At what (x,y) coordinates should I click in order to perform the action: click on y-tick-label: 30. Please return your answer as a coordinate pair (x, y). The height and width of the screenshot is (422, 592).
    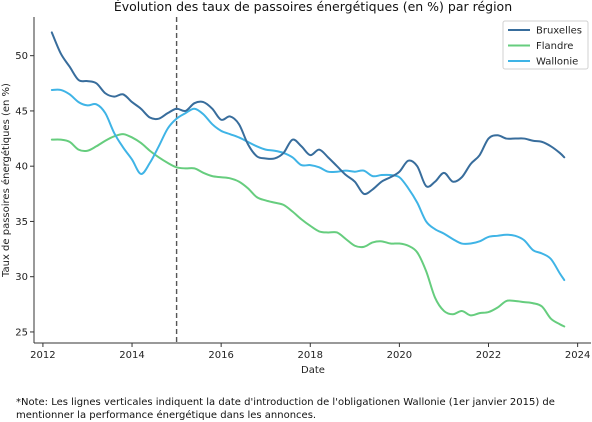
    Looking at the image, I should click on (21, 277).